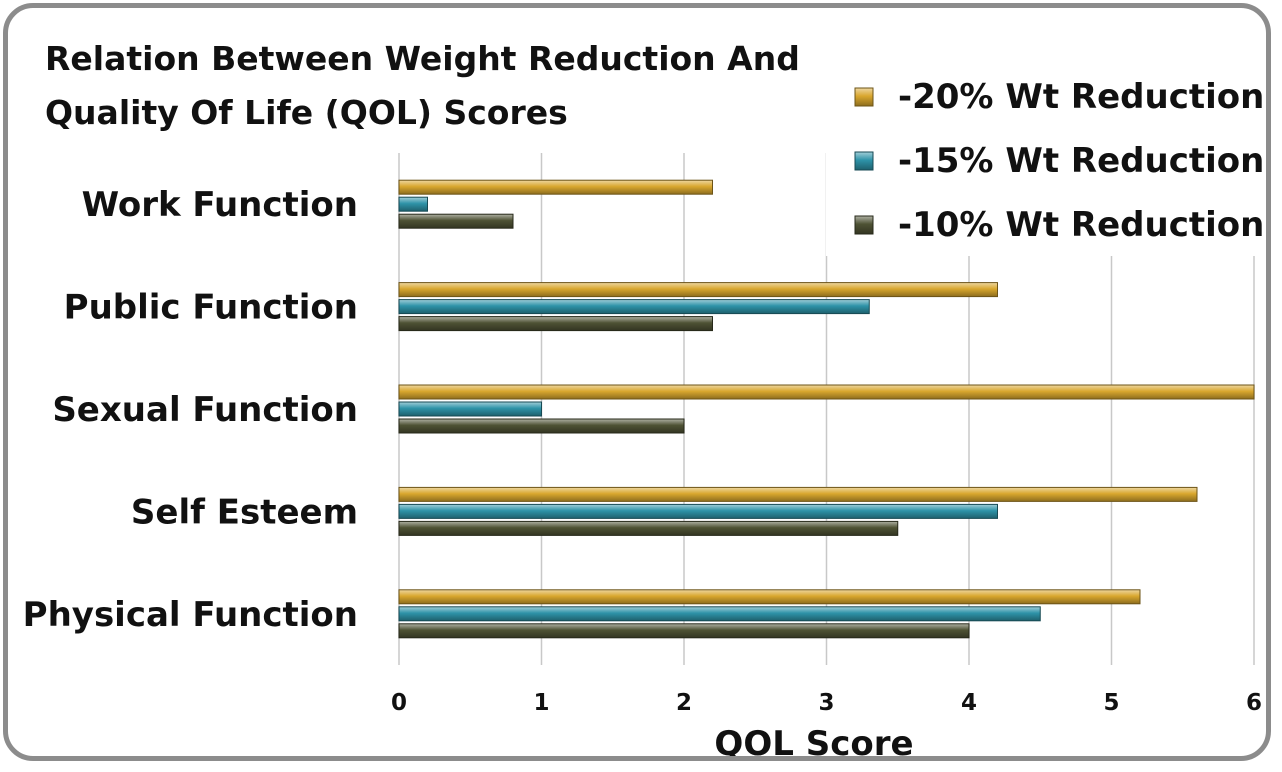 This screenshot has width=1282, height=772. What do you see at coordinates (244, 512) in the screenshot?
I see `category-label: Self Esteem` at bounding box center [244, 512].